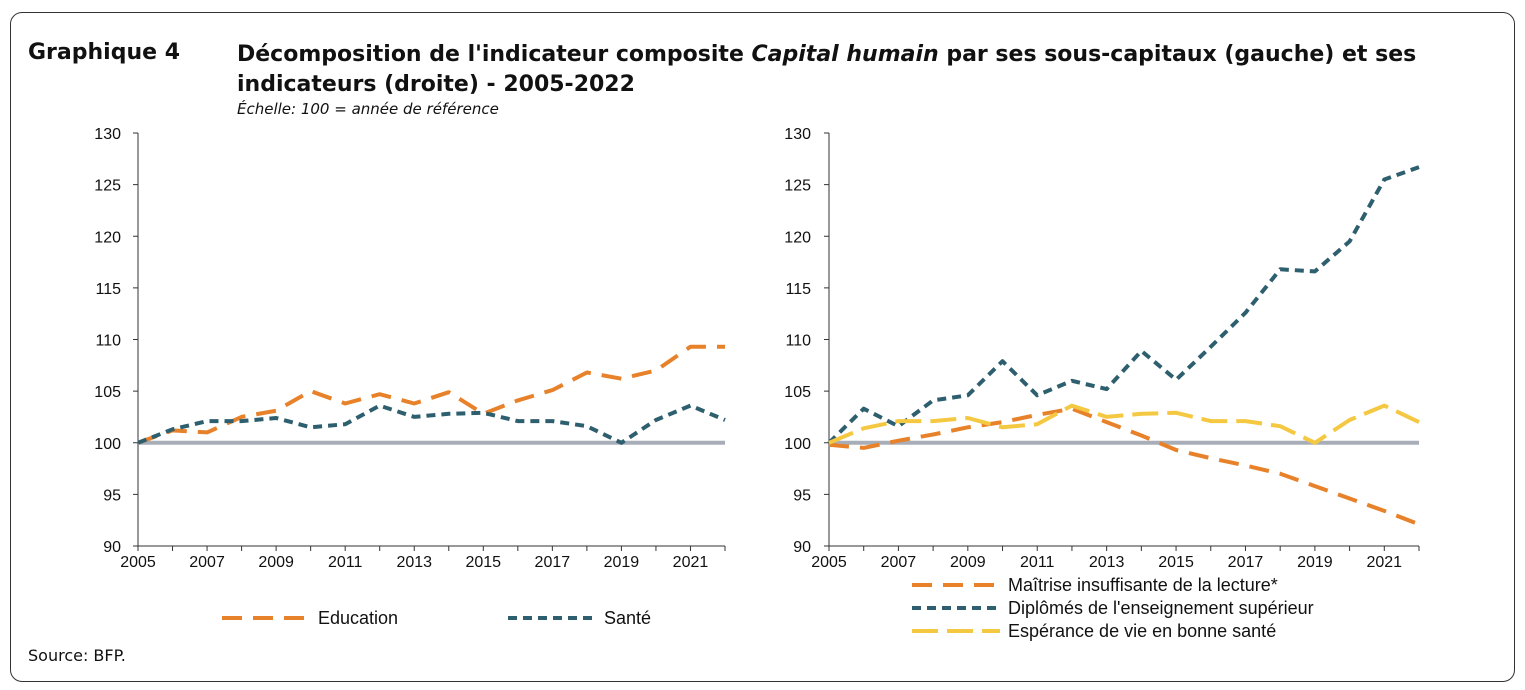 This screenshot has height=690, width=1525. I want to click on chart2-x-tick-label: 2021, so click(1384, 562).